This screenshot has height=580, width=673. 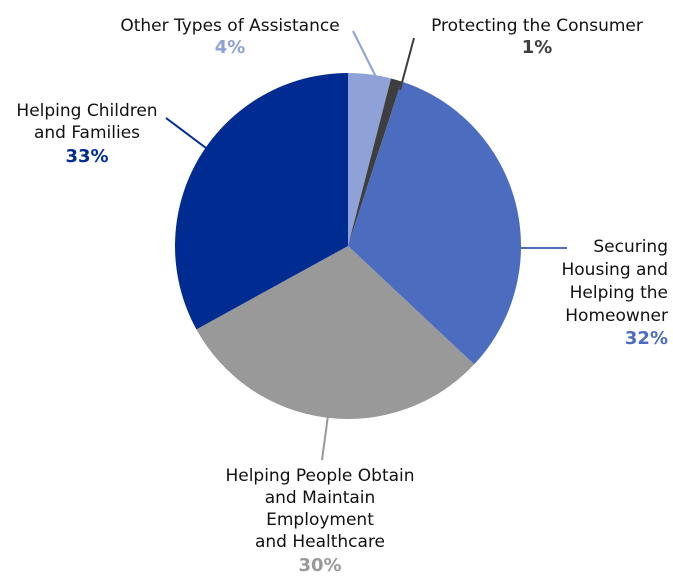 What do you see at coordinates (320, 542) in the screenshot?
I see `slice-label-line: and Healthcare` at bounding box center [320, 542].